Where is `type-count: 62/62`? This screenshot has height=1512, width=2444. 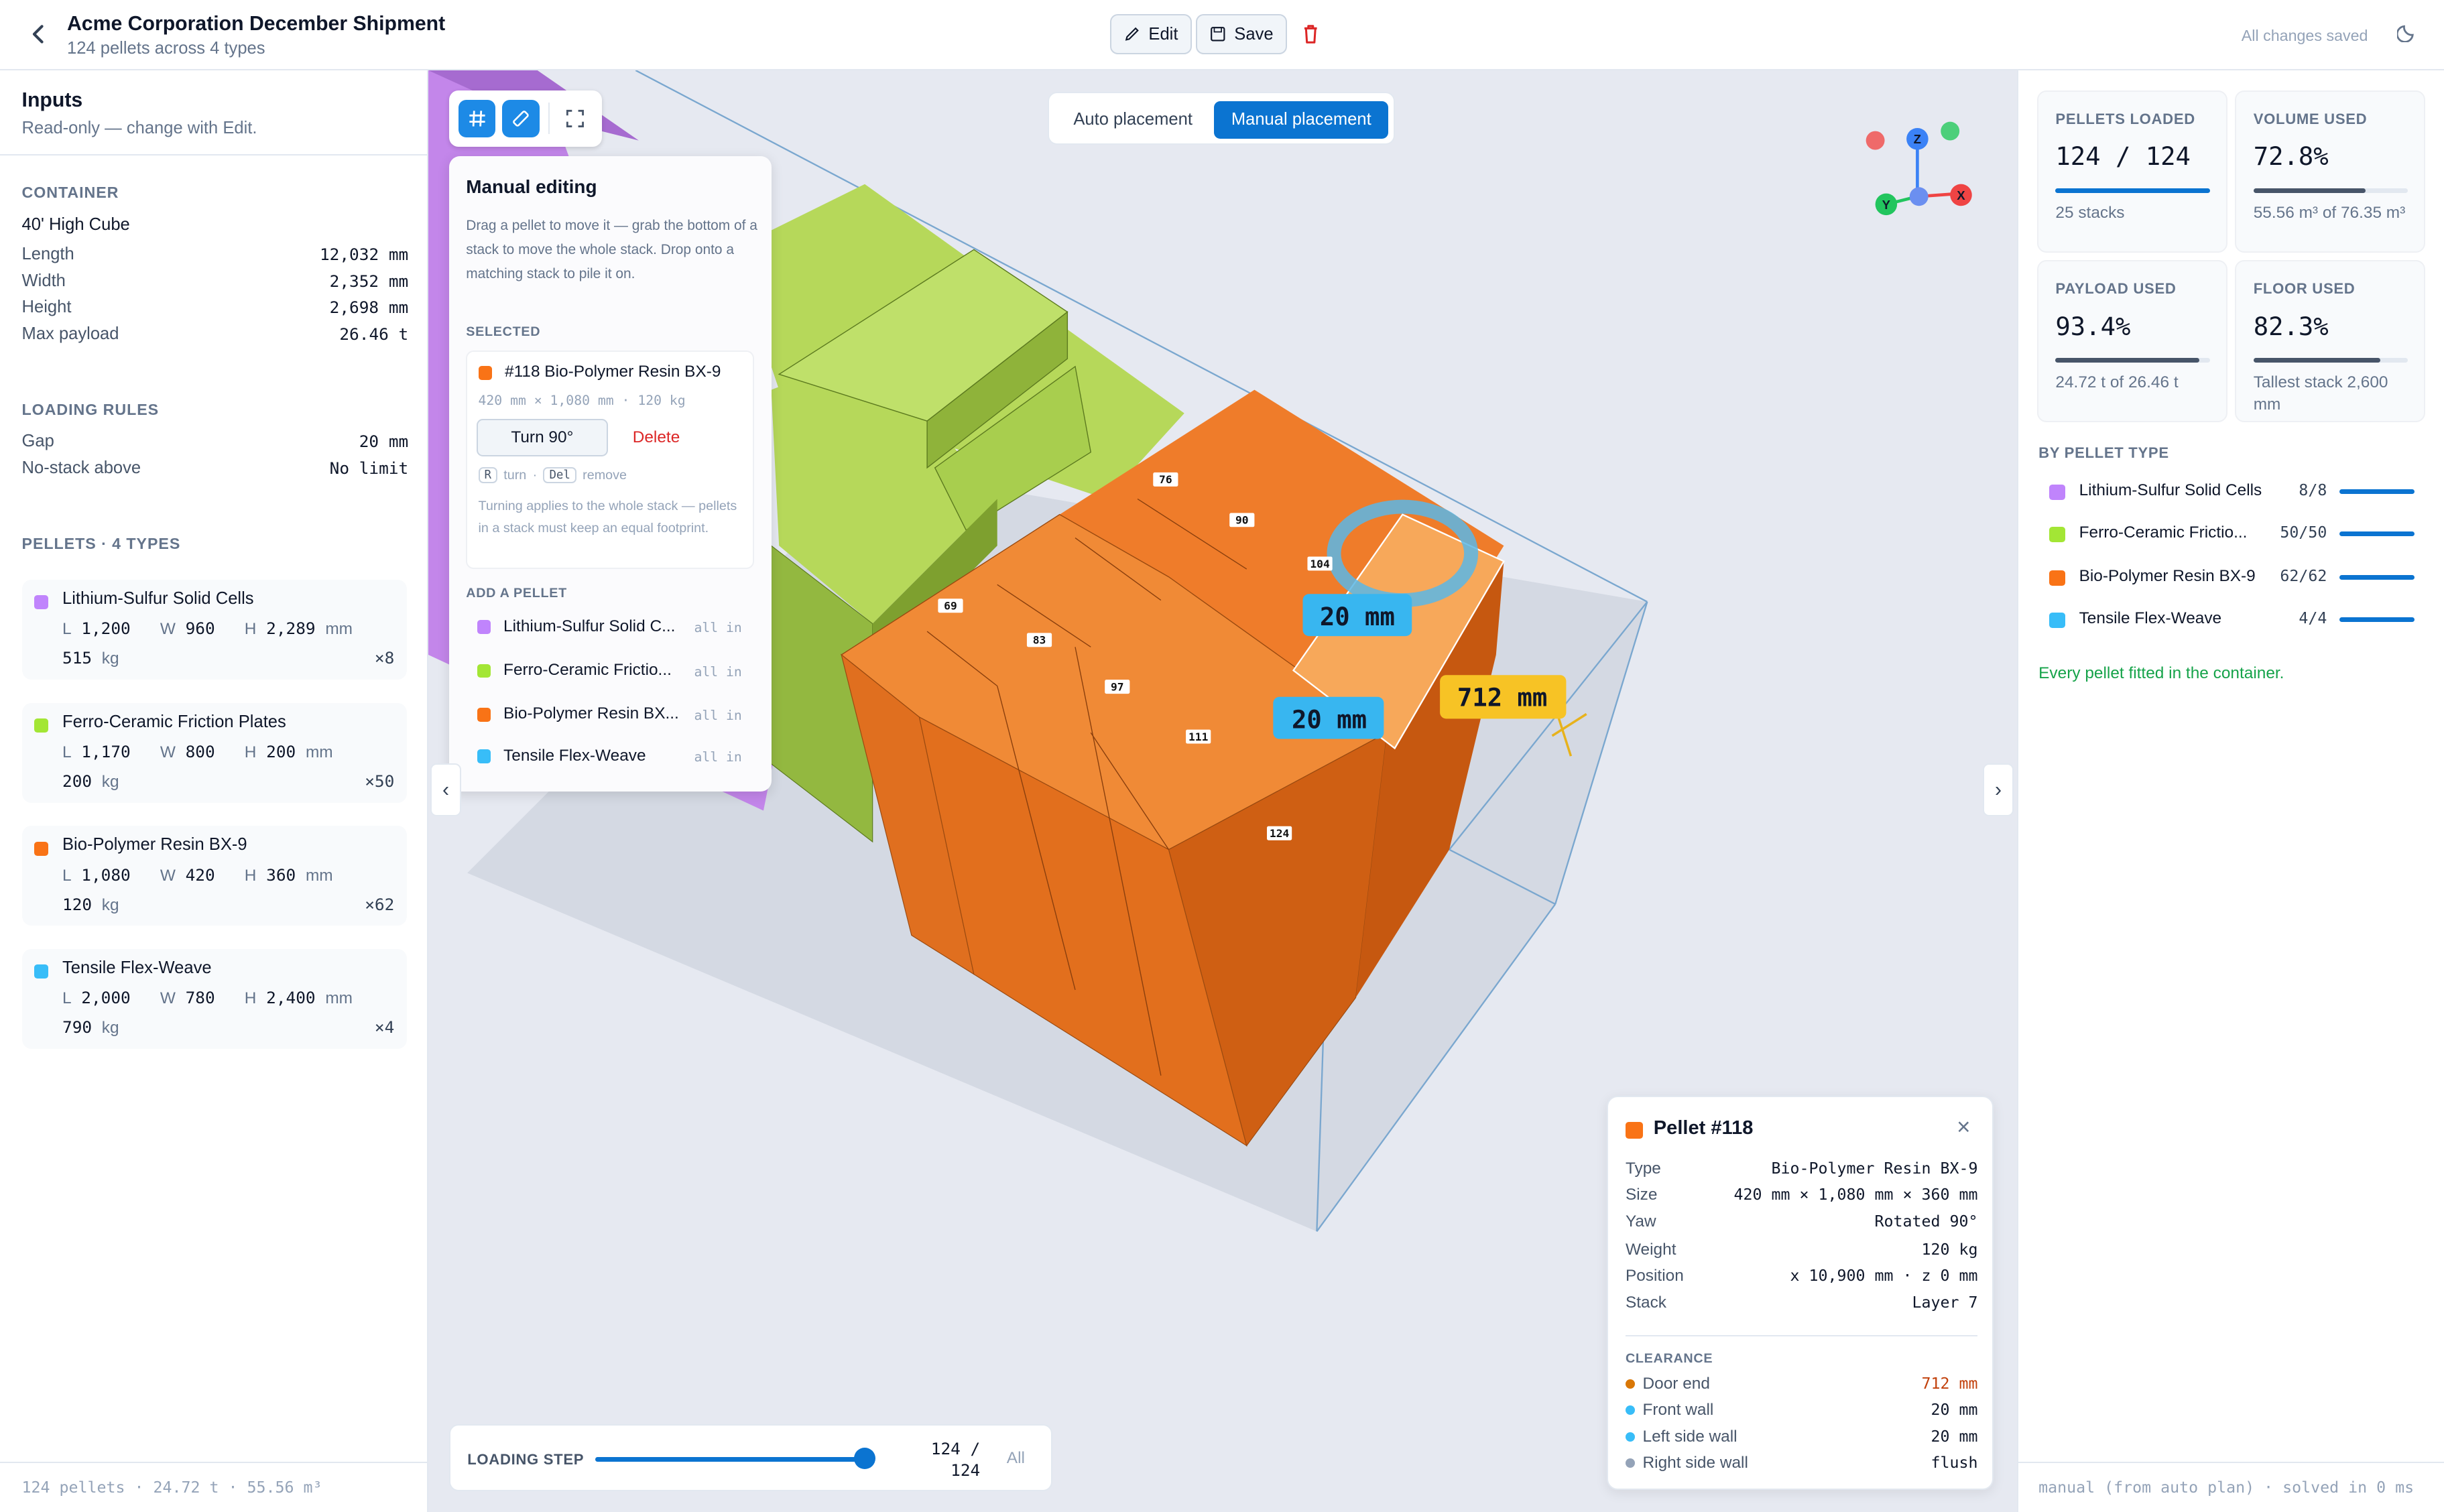
type-count: 62/62 is located at coordinates (2303, 576).